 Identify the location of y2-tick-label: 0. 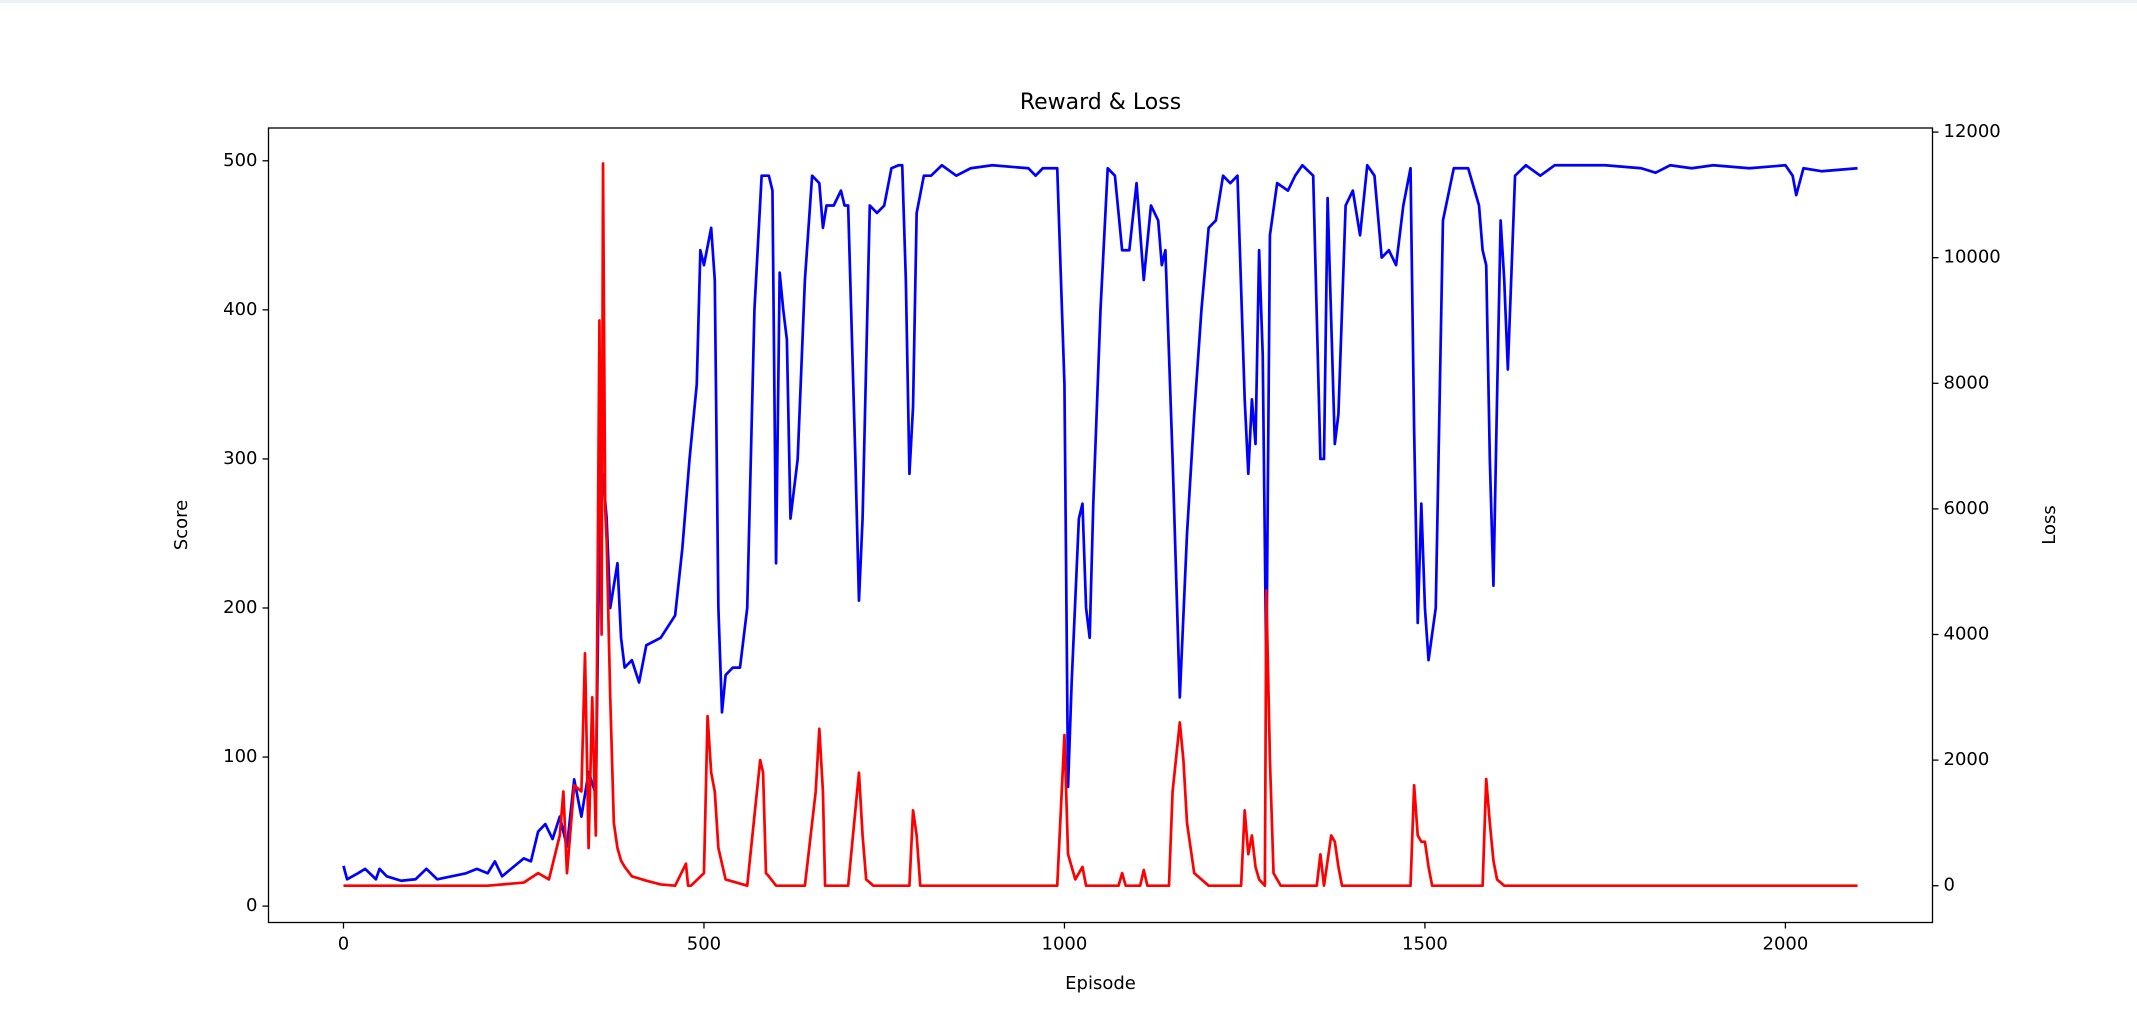
(1949, 885).